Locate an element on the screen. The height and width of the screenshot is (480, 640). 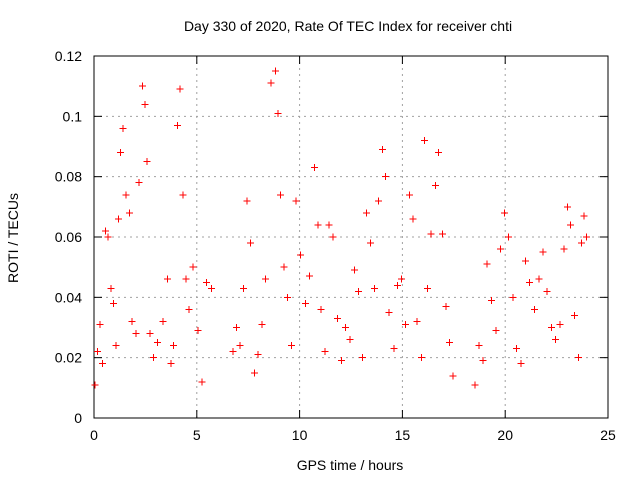
x-tick-label: 10 is located at coordinates (300, 435).